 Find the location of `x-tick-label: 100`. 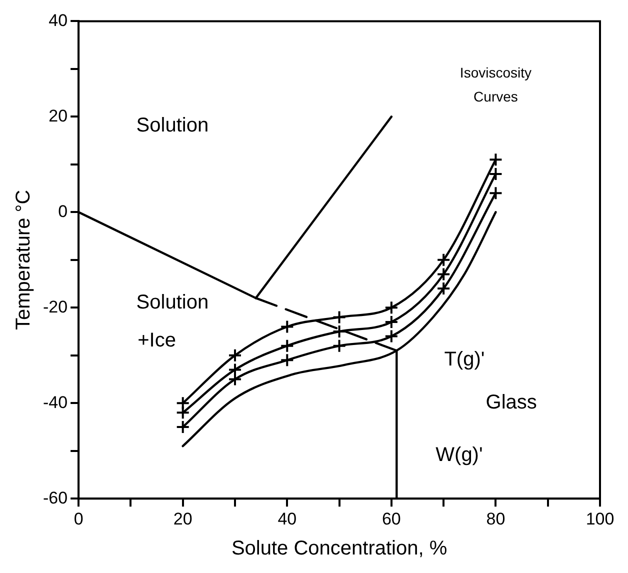

x-tick-label: 100 is located at coordinates (600, 518).